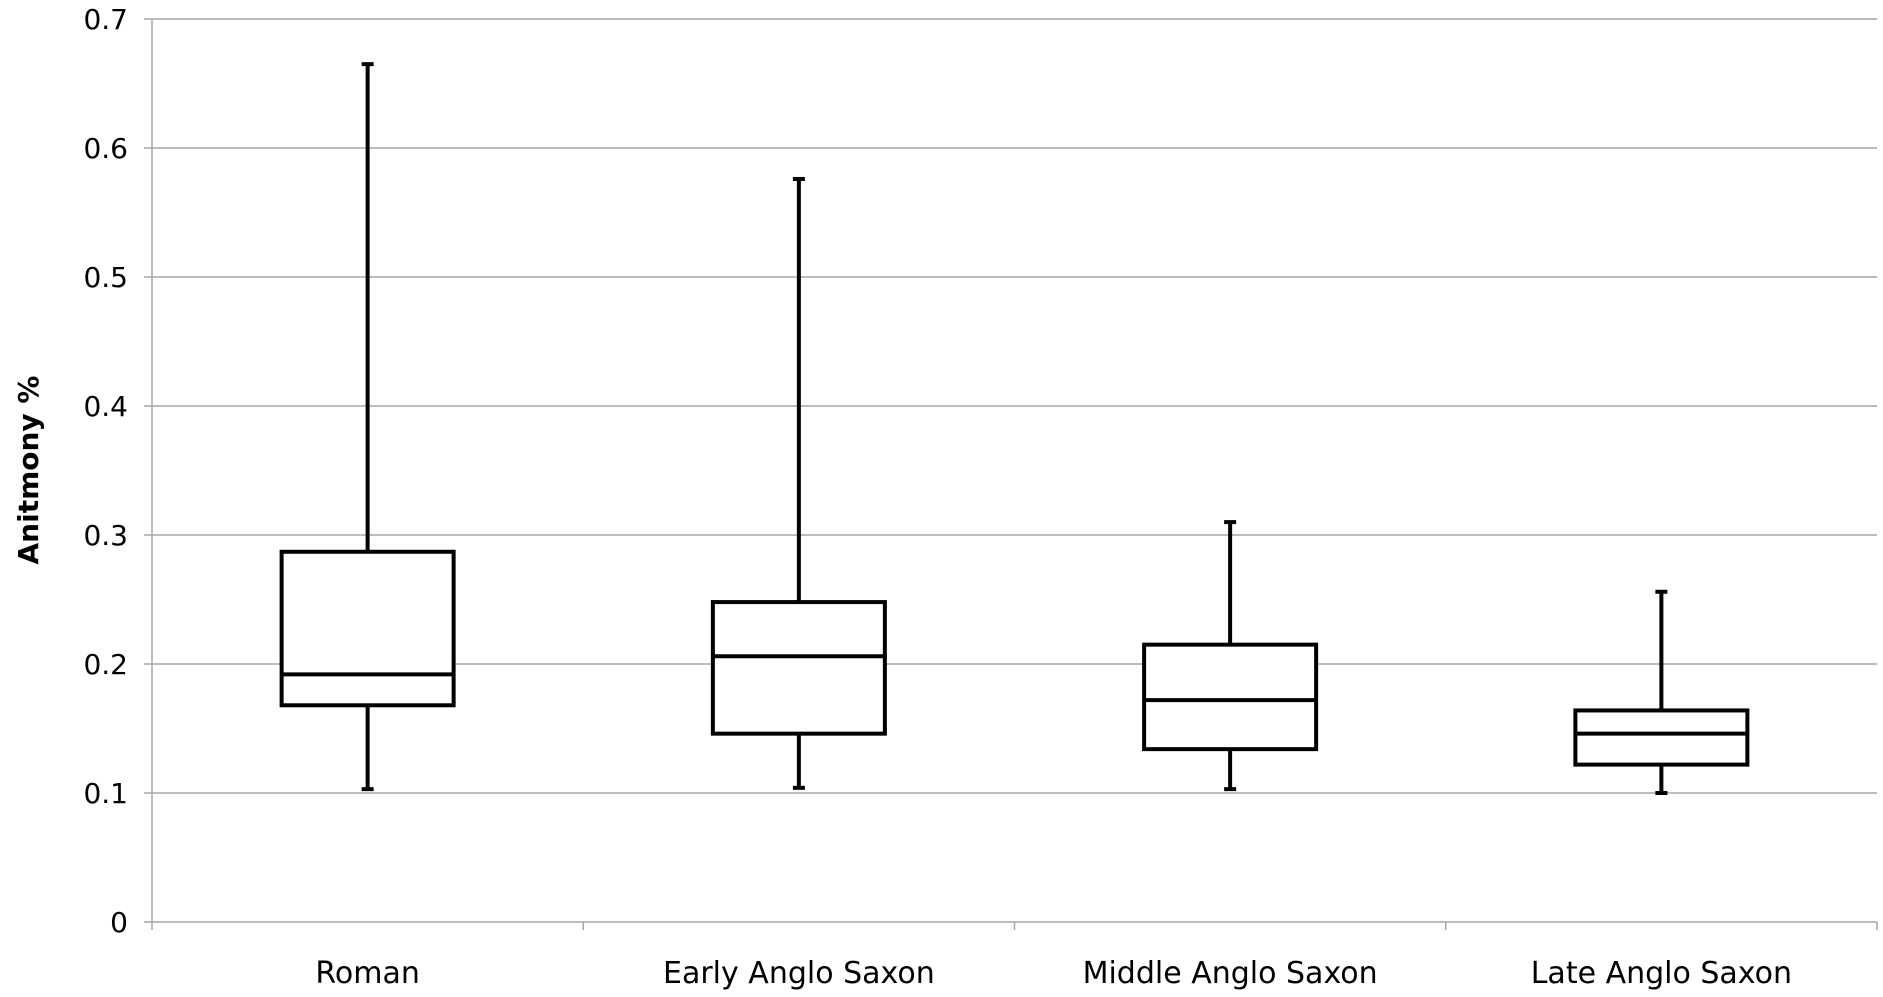 The width and height of the screenshot is (1883, 997). What do you see at coordinates (1661, 692) in the screenshot?
I see `box-late-anglo-saxon` at bounding box center [1661, 692].